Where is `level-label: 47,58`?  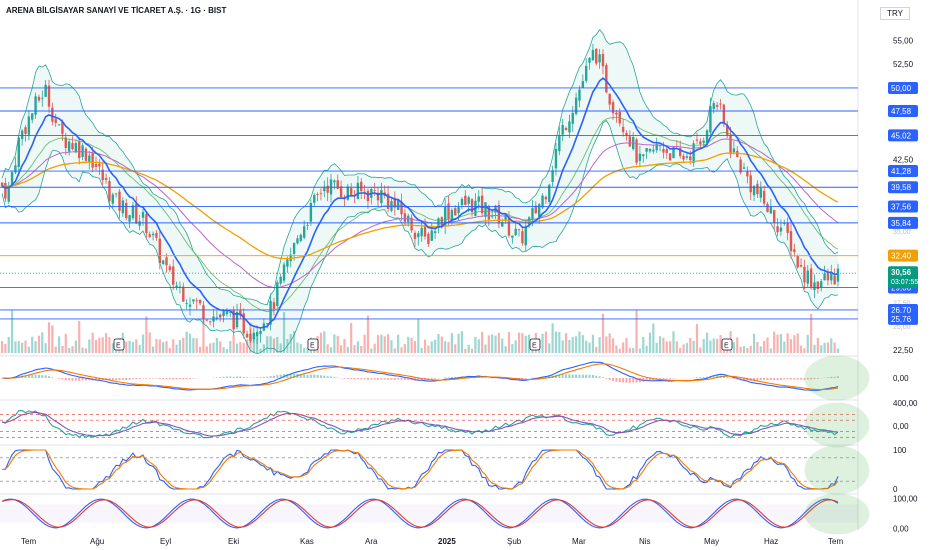
level-label: 47,58 is located at coordinates (901, 111).